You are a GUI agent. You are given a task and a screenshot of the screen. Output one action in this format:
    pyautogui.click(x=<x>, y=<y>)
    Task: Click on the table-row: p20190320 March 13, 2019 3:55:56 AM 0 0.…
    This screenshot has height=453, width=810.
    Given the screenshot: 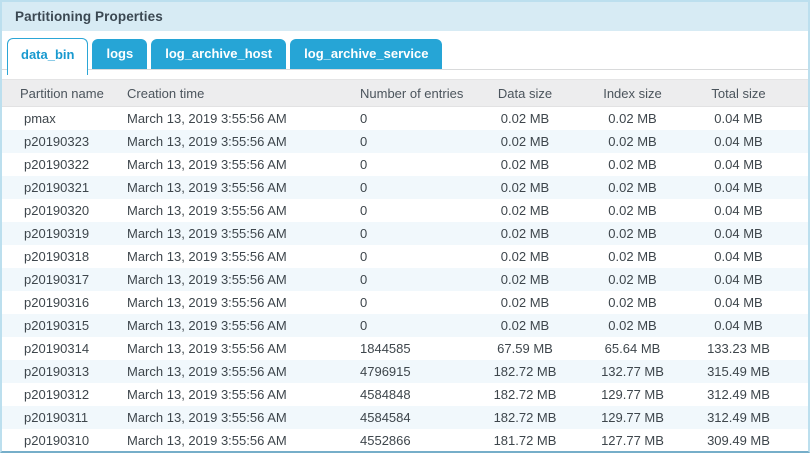 What is the action you would take?
    pyautogui.click(x=405, y=210)
    